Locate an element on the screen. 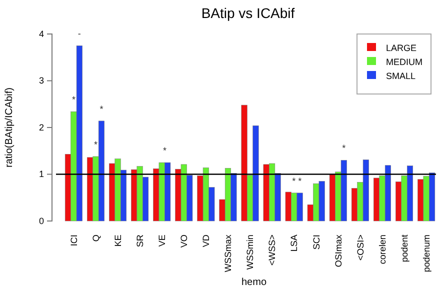 The height and width of the screenshot is (289, 440). x-axis-title: hemo is located at coordinates (254, 282).